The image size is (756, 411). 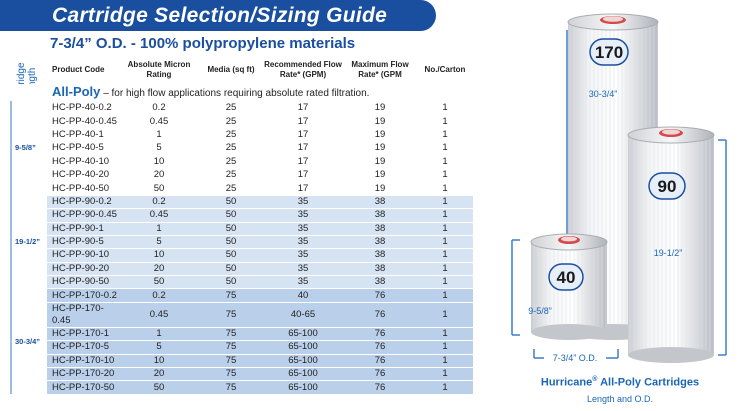 I want to click on product-code-cell: HC-PP-170-20, so click(x=83, y=374).